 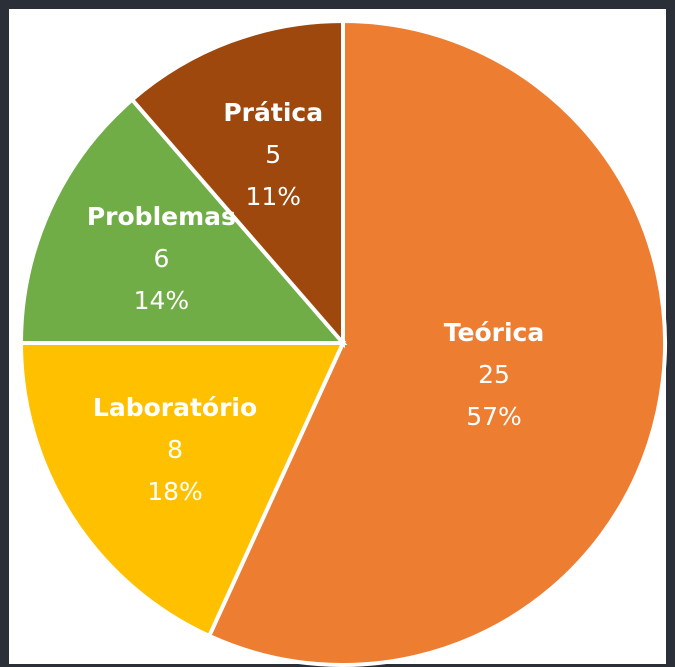 I want to click on slice-value: 8, so click(x=175, y=449).